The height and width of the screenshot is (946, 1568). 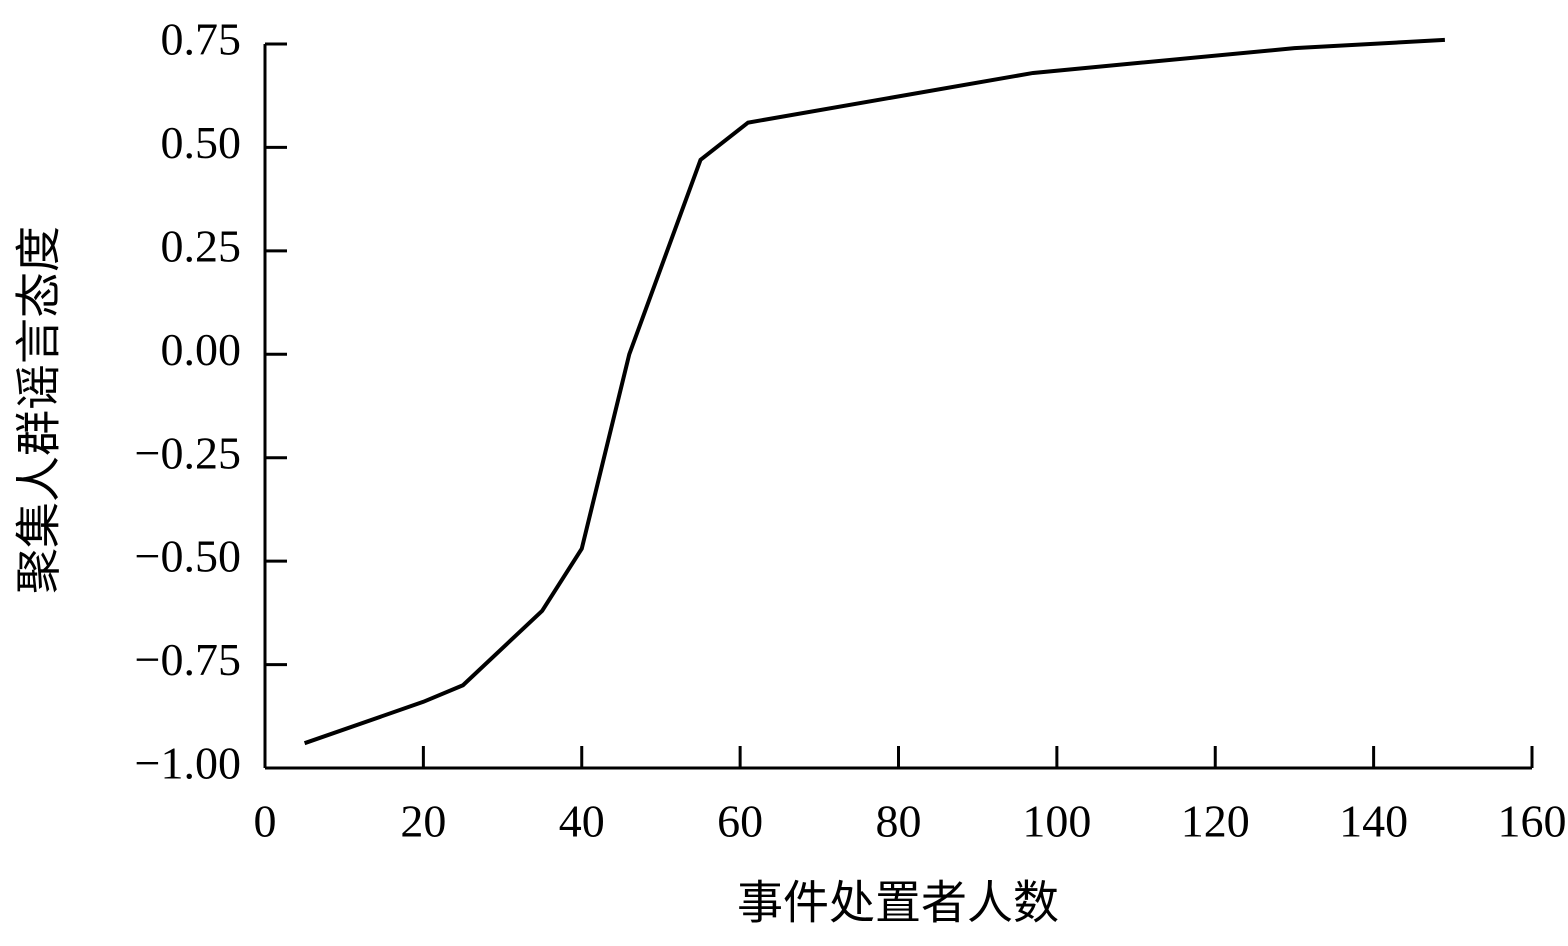 I want to click on x-axis-label: 事件处置者人数, so click(x=898, y=903).